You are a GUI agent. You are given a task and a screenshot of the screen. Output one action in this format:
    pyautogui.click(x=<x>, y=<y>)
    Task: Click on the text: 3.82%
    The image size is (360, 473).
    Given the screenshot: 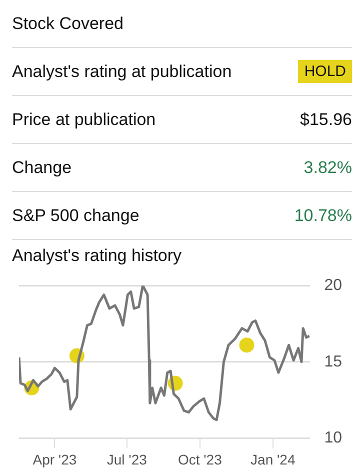 What is the action you would take?
    pyautogui.click(x=328, y=168)
    